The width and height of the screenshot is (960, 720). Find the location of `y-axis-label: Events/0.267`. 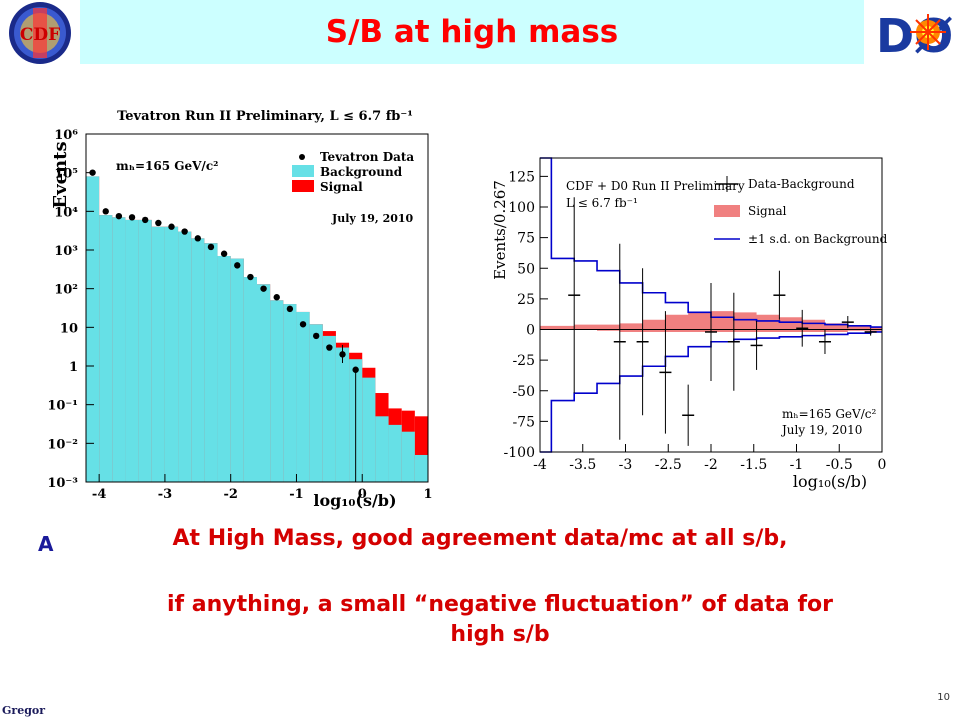

y-axis-label: Events/0.267 is located at coordinates (500, 230).